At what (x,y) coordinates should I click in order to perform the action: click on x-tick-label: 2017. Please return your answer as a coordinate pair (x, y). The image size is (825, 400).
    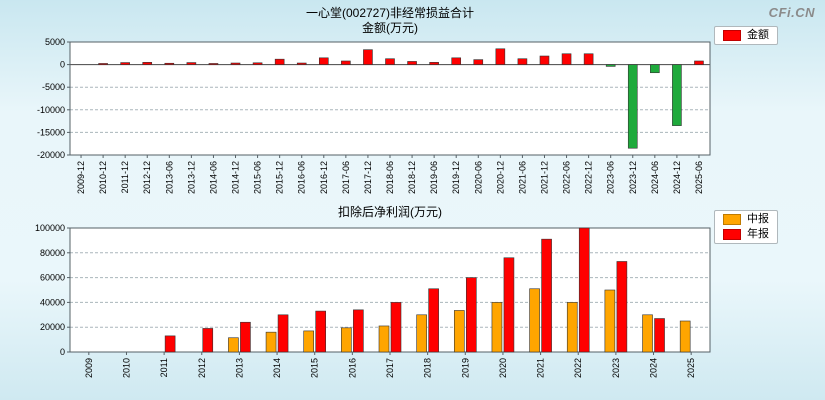
    Looking at the image, I should click on (390, 368).